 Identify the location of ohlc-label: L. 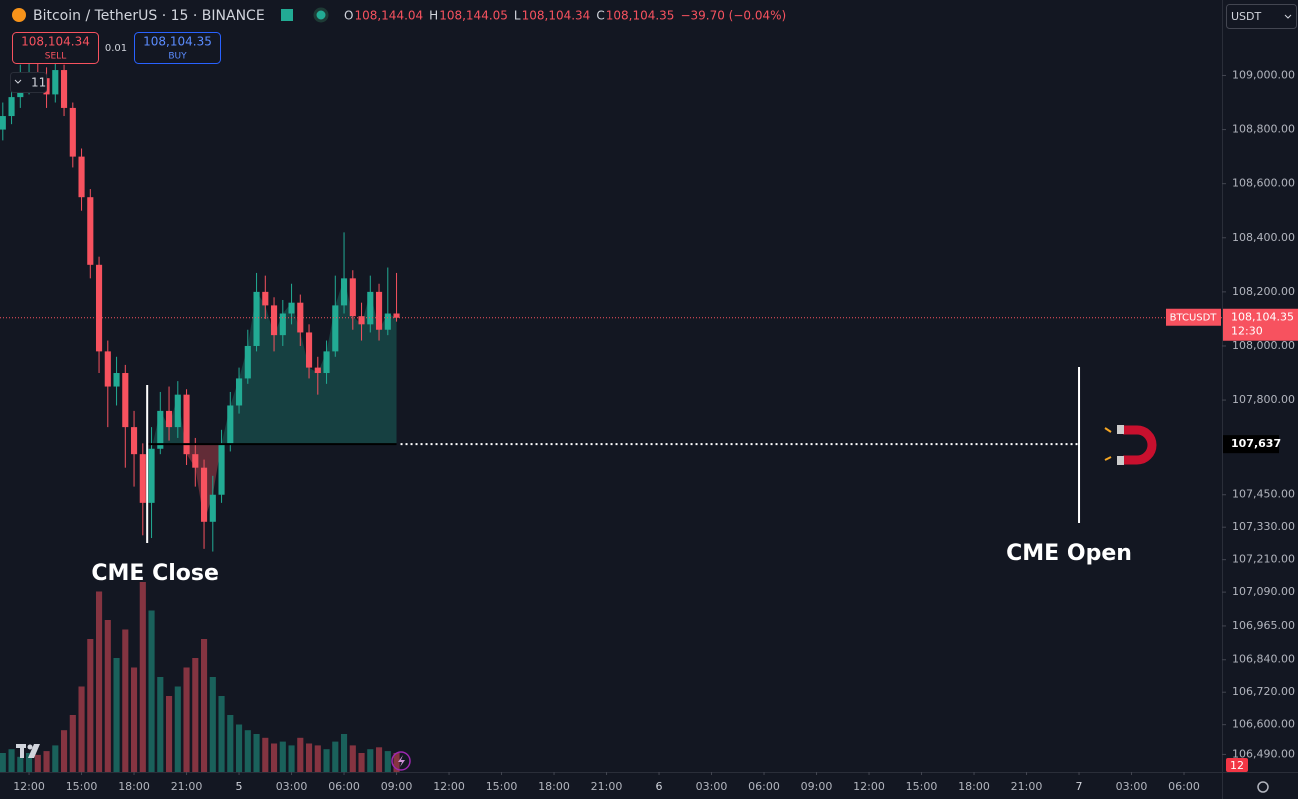
(517, 16).